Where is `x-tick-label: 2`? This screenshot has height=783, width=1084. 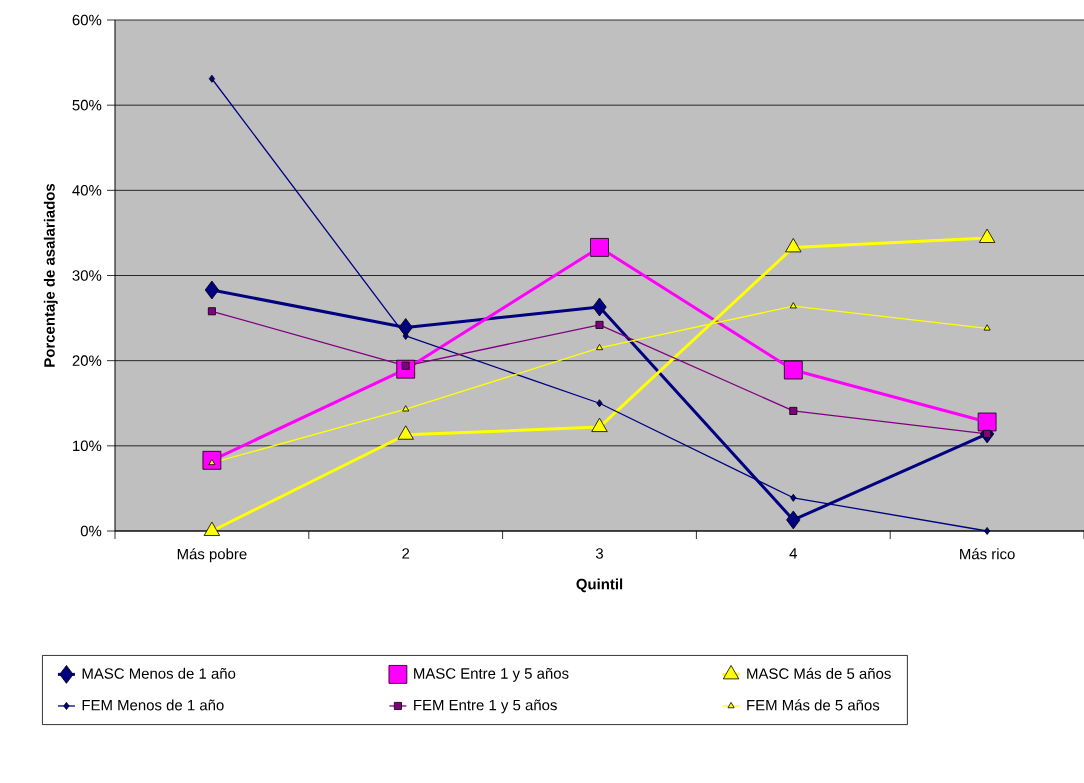
x-tick-label: 2 is located at coordinates (406, 553).